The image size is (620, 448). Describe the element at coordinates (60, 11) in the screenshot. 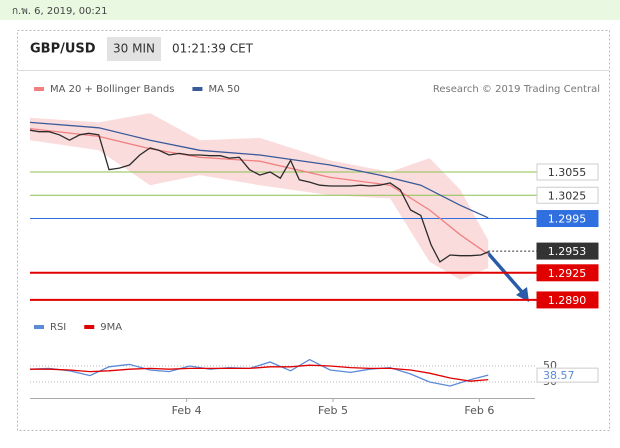

I see `timestamp: ก.พ. 6, 2019, 00:21` at that location.